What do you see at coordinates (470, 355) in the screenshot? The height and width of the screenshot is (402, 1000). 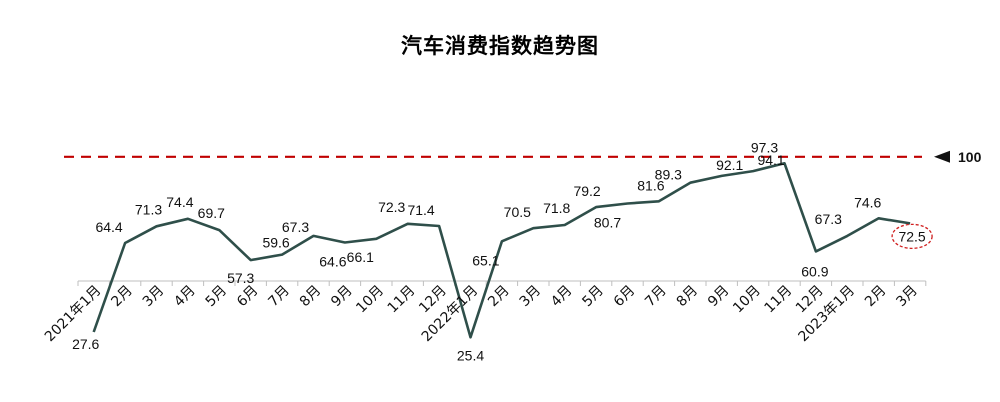 I see `data-label: 25.4` at bounding box center [470, 355].